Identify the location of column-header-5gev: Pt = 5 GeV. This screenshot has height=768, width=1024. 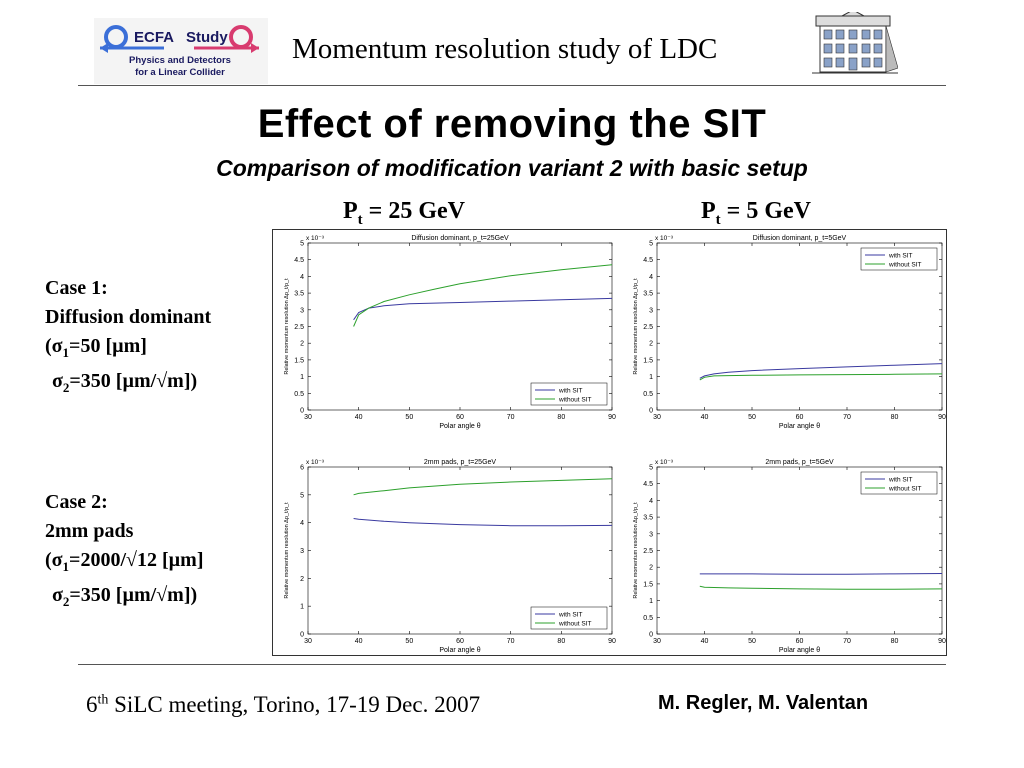
(756, 213).